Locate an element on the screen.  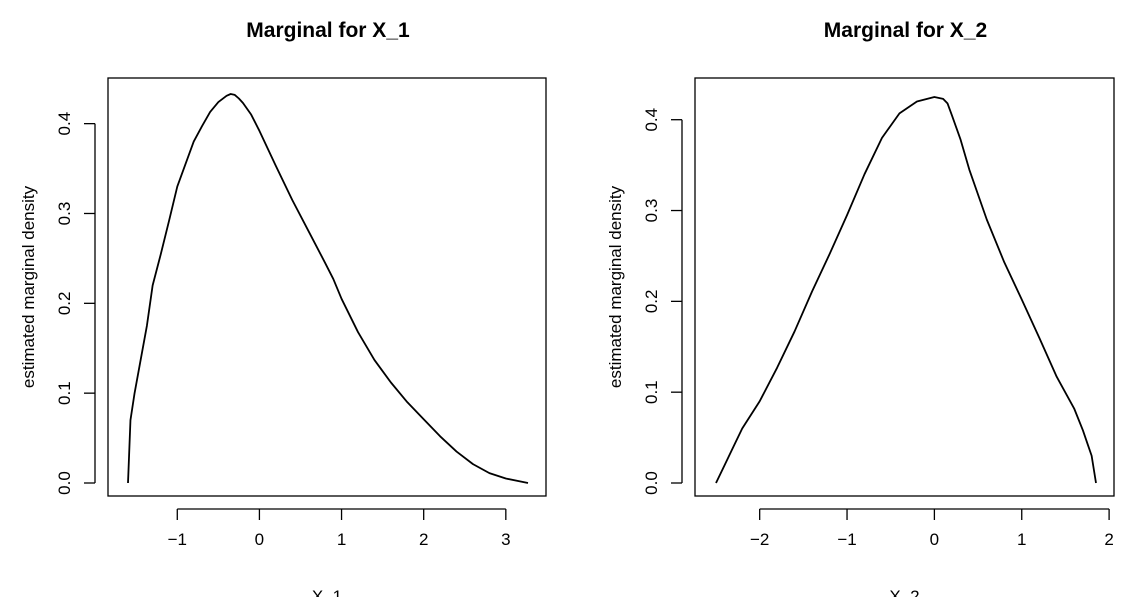
x-axis-label: X_1 is located at coordinates (327, 592).